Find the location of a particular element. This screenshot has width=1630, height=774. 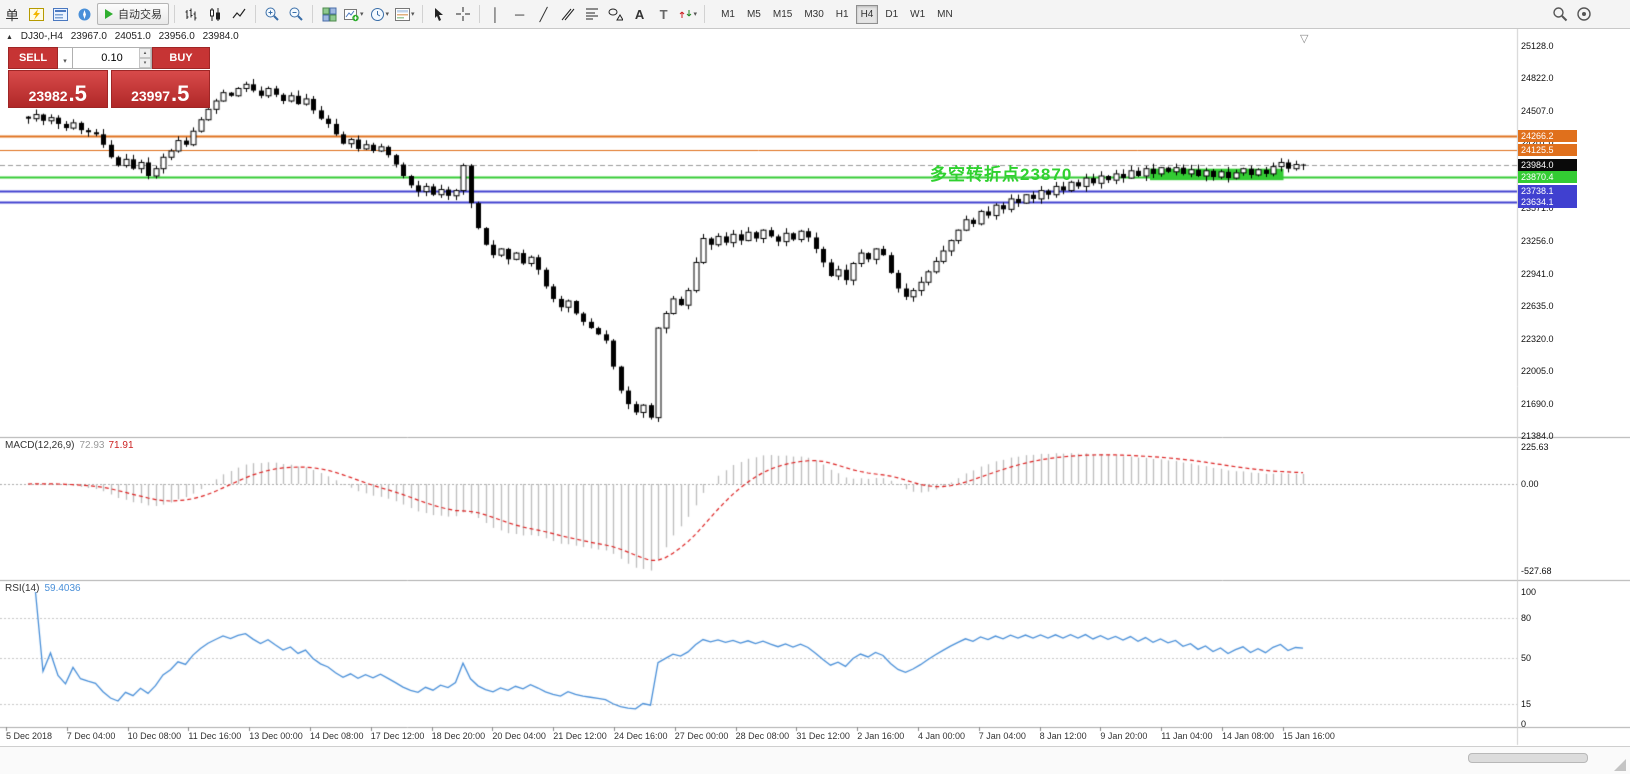

shapes-button is located at coordinates (616, 14).